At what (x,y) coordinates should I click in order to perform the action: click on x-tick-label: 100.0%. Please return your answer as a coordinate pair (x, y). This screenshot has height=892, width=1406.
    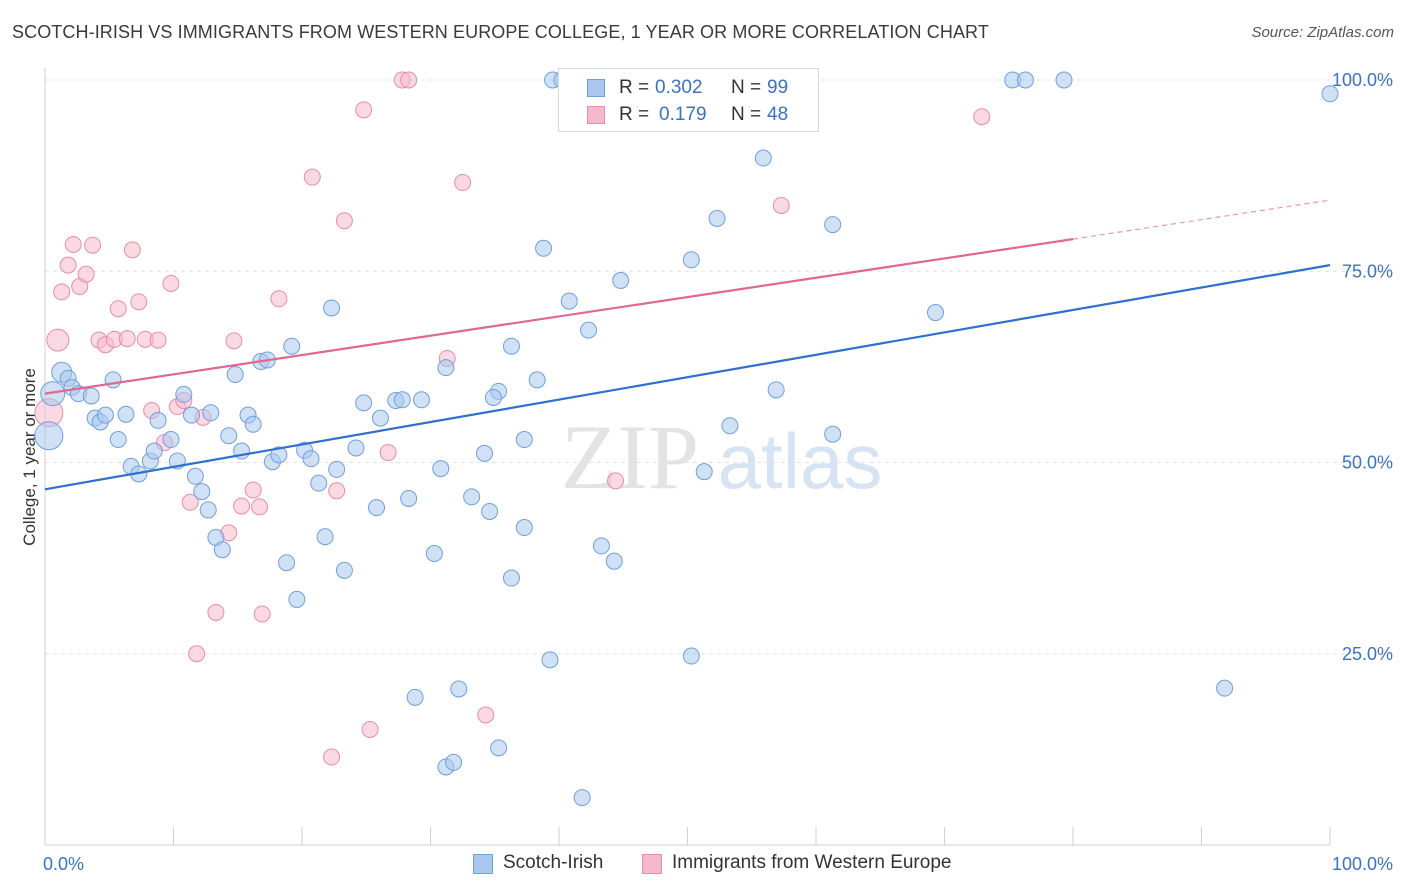
    Looking at the image, I should click on (1362, 864).